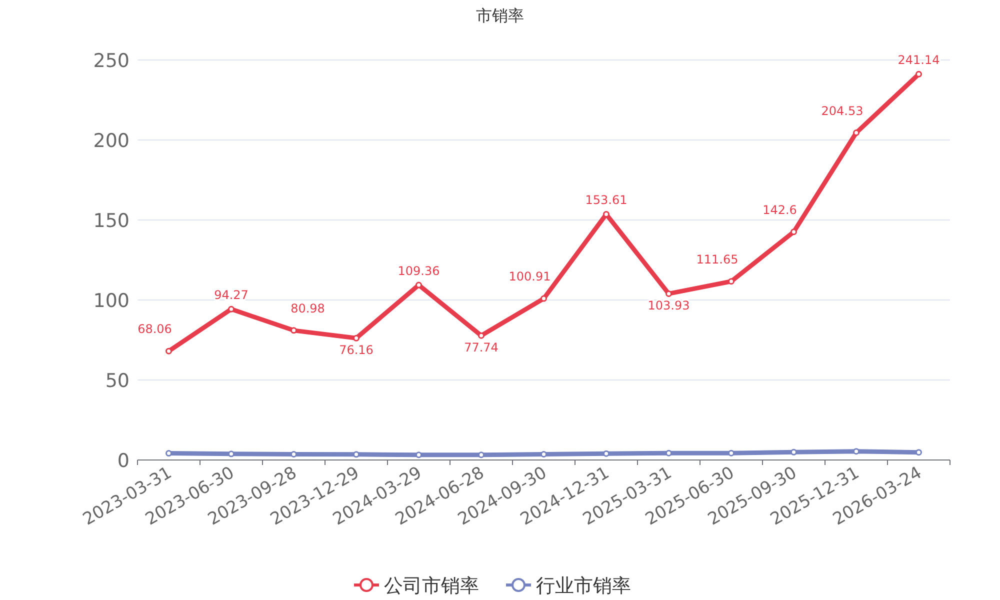 This screenshot has height=600, width=1000. What do you see at coordinates (111, 301) in the screenshot?
I see `y-tick-label: 100` at bounding box center [111, 301].